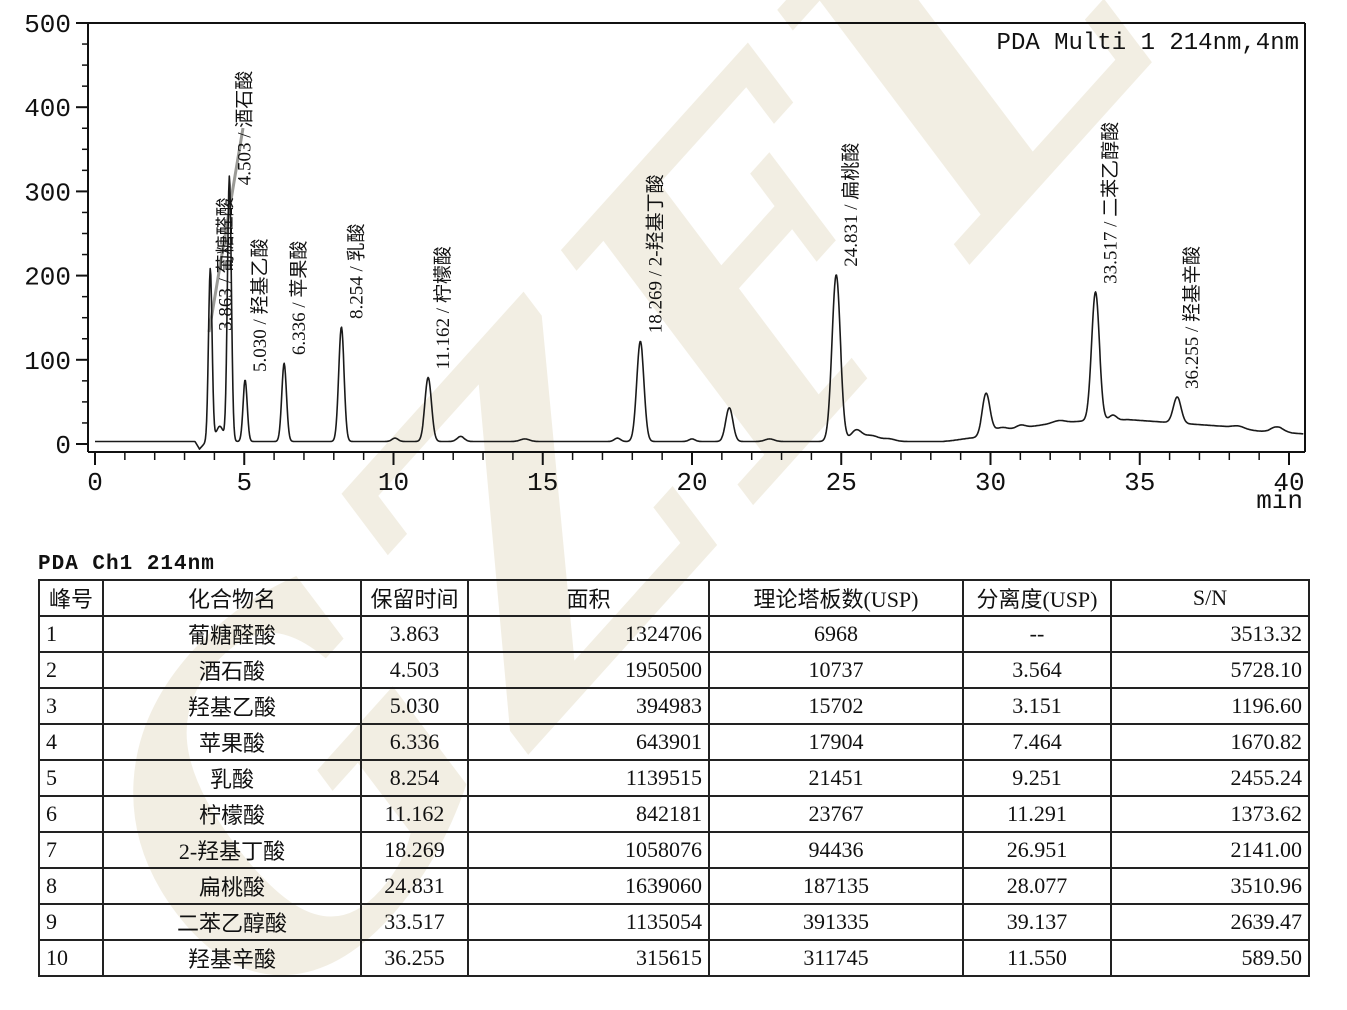  I want to click on peak-table-title: PDA Ch1 214nm, so click(126, 564).